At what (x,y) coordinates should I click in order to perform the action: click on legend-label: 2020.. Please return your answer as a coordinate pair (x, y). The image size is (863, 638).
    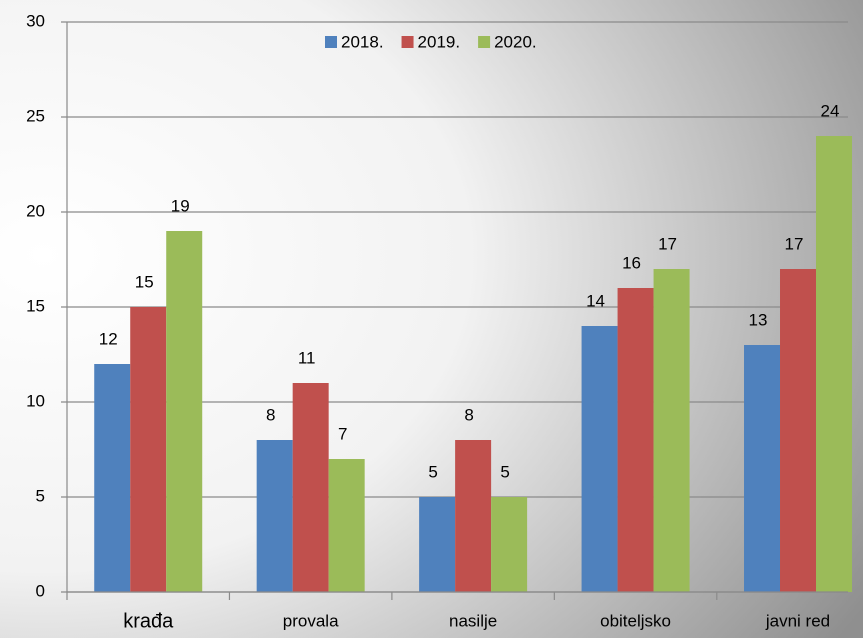
    Looking at the image, I should click on (515, 41).